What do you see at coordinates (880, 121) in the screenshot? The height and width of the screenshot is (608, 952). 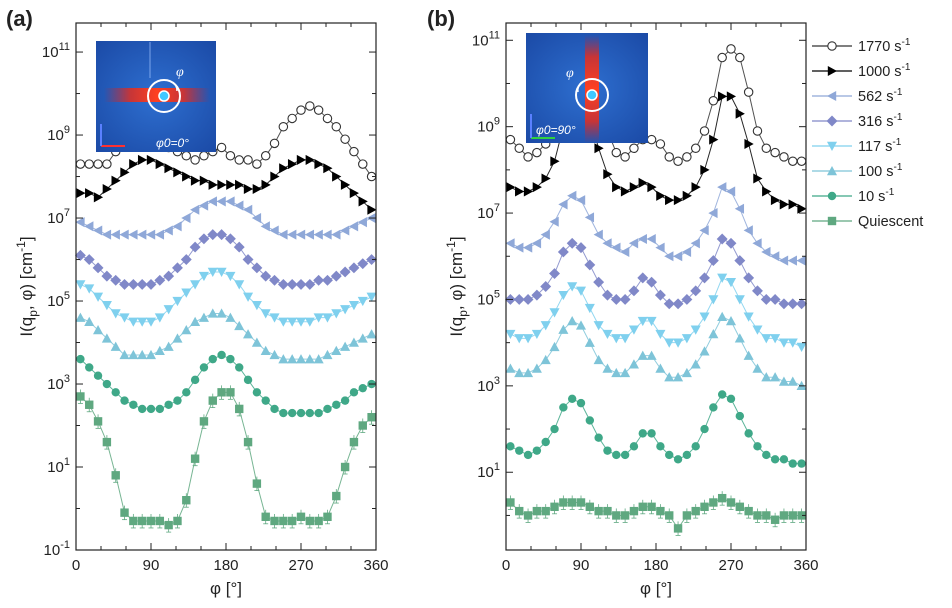 I see `legend-label: 316 s-1` at bounding box center [880, 121].